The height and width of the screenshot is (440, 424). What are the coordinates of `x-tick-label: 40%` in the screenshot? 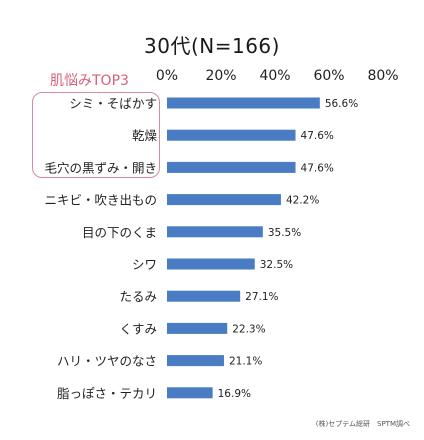 It's located at (274, 76).